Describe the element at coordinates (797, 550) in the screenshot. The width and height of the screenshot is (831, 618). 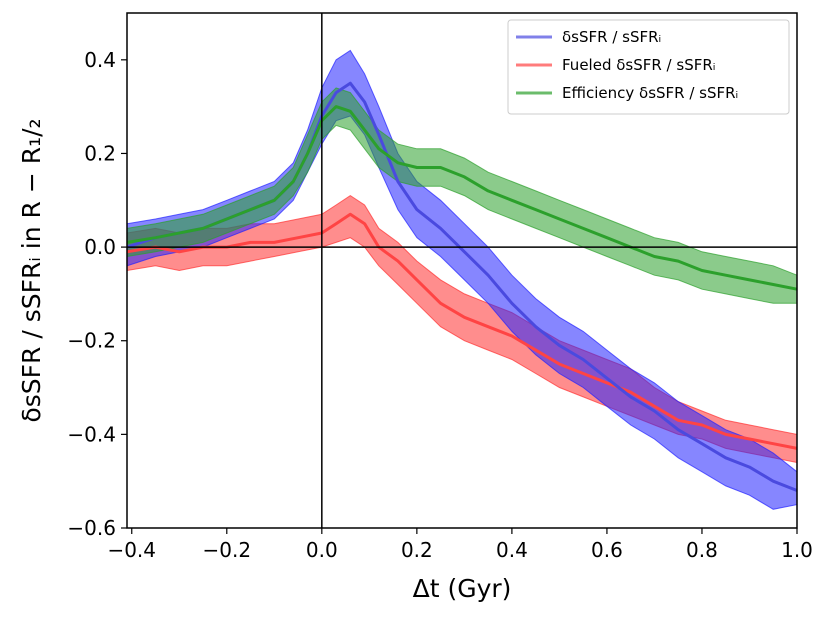
I see `x-tick-label: 1.0` at that location.